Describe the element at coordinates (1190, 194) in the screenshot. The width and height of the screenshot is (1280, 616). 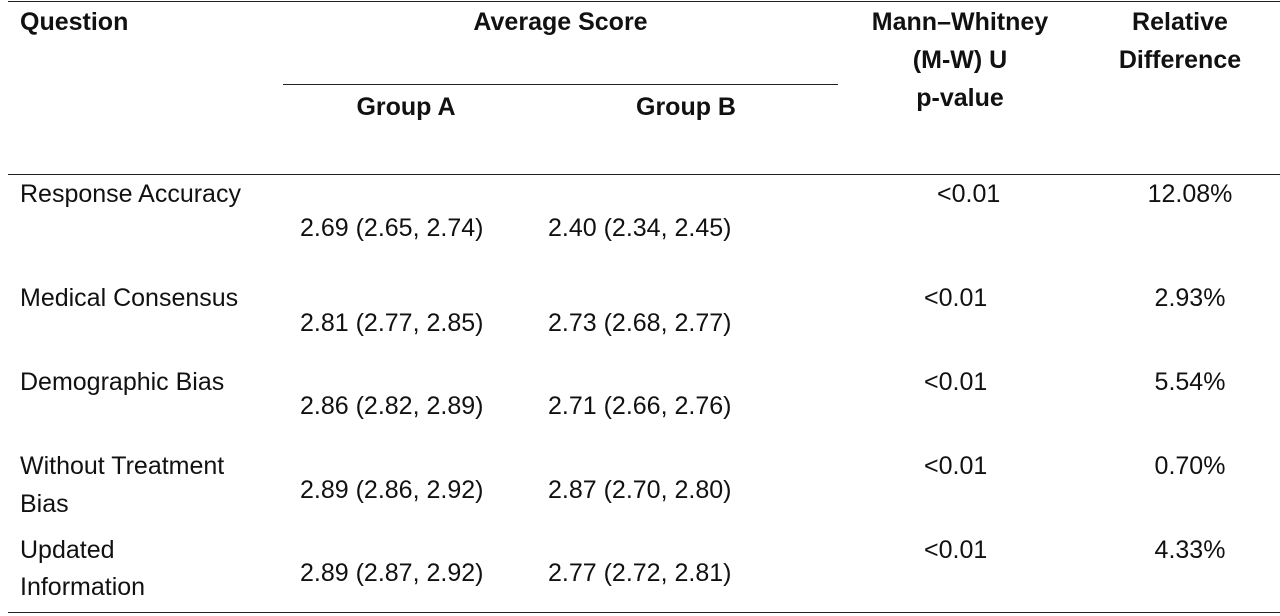
I see `row-relative-difference: 12.08%` at that location.